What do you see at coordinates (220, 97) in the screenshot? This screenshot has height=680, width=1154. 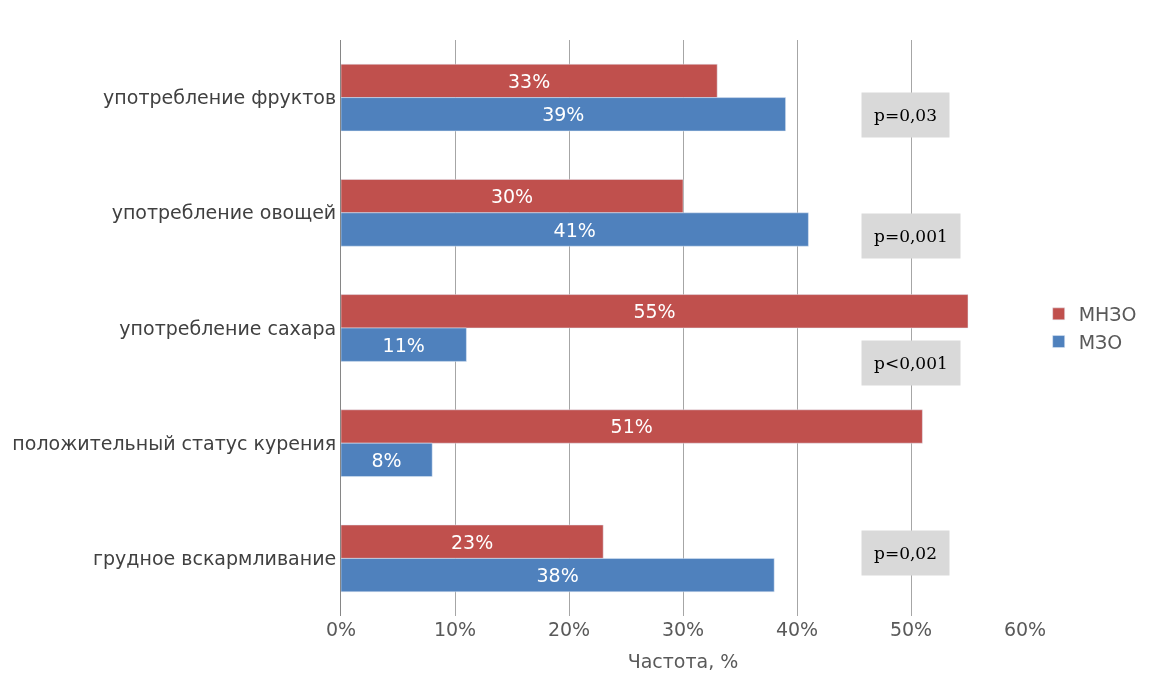 I see `y-tick-label: употребление фруктов` at bounding box center [220, 97].